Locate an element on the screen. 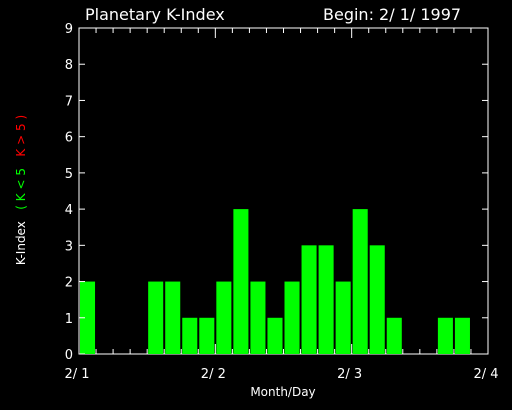 This screenshot has height=410, width=512. y-axis-label-low: K < 5 is located at coordinates (21, 184).